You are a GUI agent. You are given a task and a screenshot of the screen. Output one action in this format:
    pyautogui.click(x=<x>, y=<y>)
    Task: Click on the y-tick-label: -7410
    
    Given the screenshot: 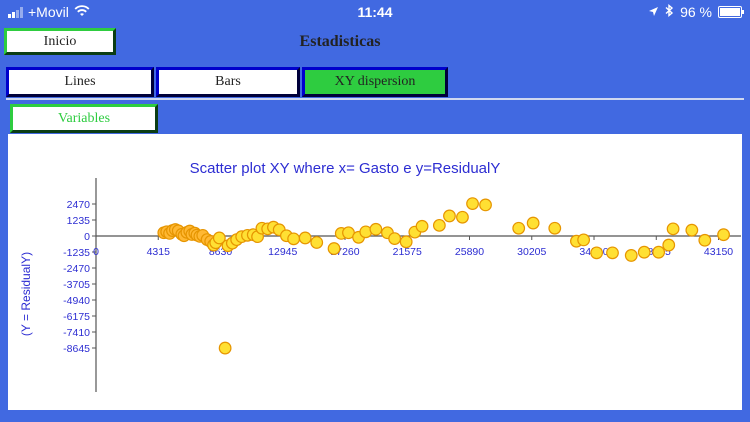 What is the action you would take?
    pyautogui.click(x=76, y=333)
    